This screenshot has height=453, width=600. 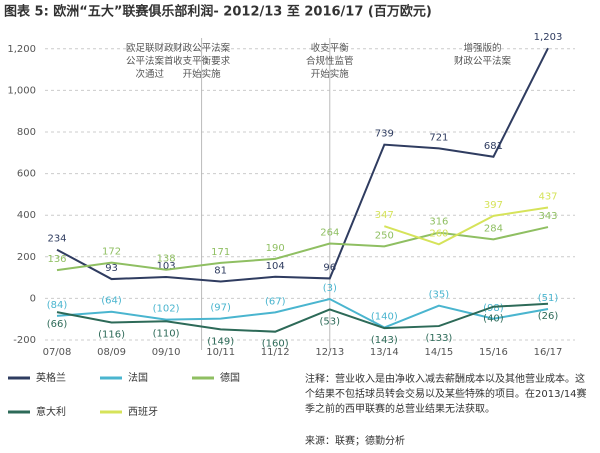 What do you see at coordinates (166, 259) in the screenshot?
I see `data-label: 138` at bounding box center [166, 259].